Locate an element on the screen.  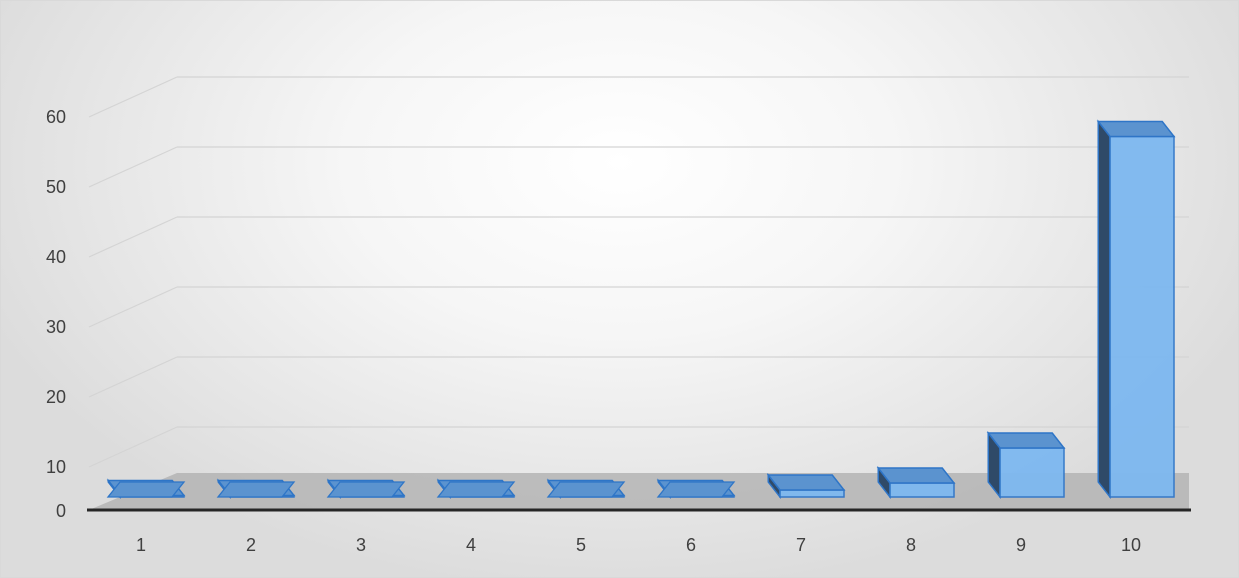
x-tick-label-7: 7 is located at coordinates (801, 545).